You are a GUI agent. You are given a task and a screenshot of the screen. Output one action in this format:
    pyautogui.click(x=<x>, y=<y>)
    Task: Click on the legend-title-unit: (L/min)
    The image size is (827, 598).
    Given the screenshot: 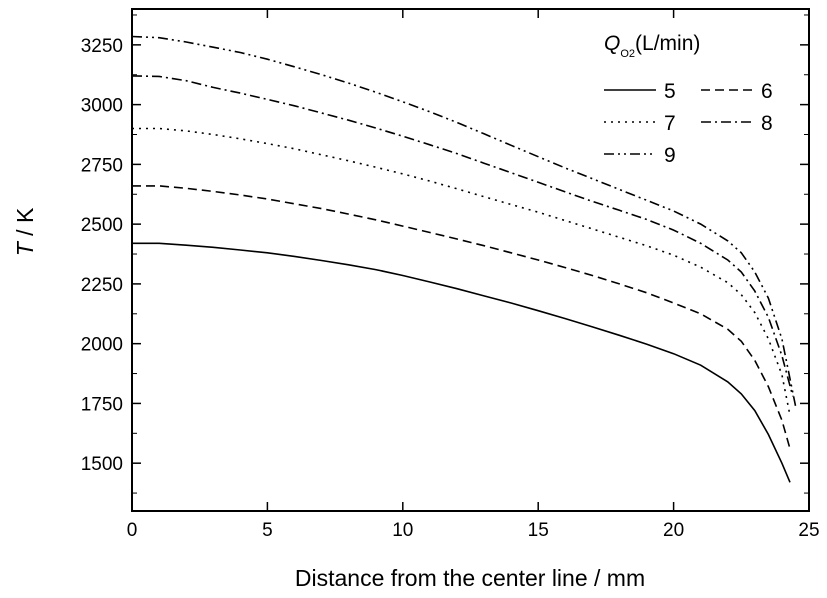 What is the action you would take?
    pyautogui.click(x=667, y=43)
    